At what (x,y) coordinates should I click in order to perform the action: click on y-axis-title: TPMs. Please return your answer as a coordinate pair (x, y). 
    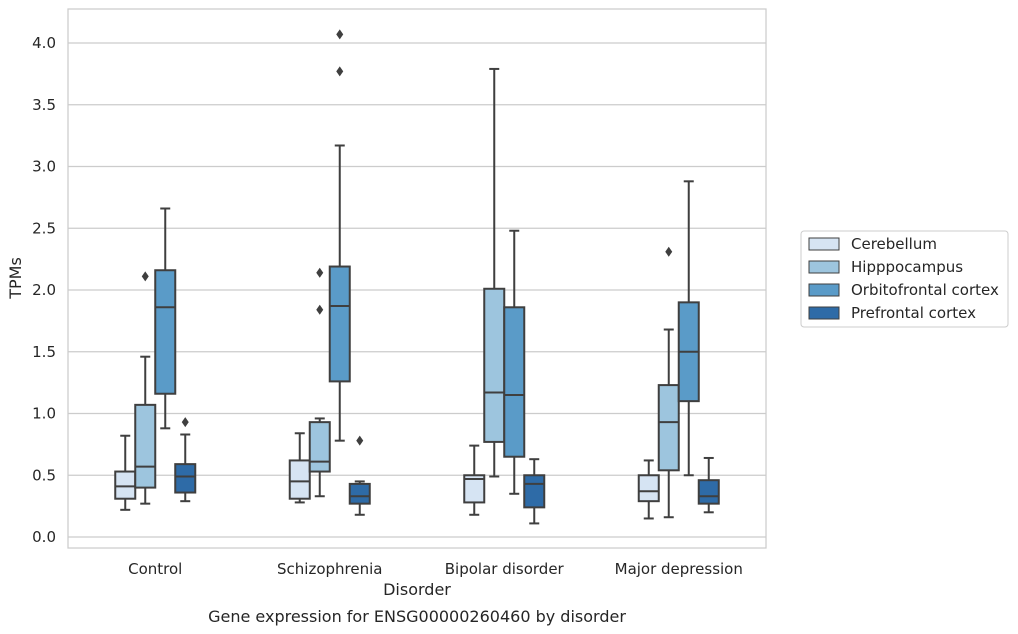
    Looking at the image, I should click on (15, 278).